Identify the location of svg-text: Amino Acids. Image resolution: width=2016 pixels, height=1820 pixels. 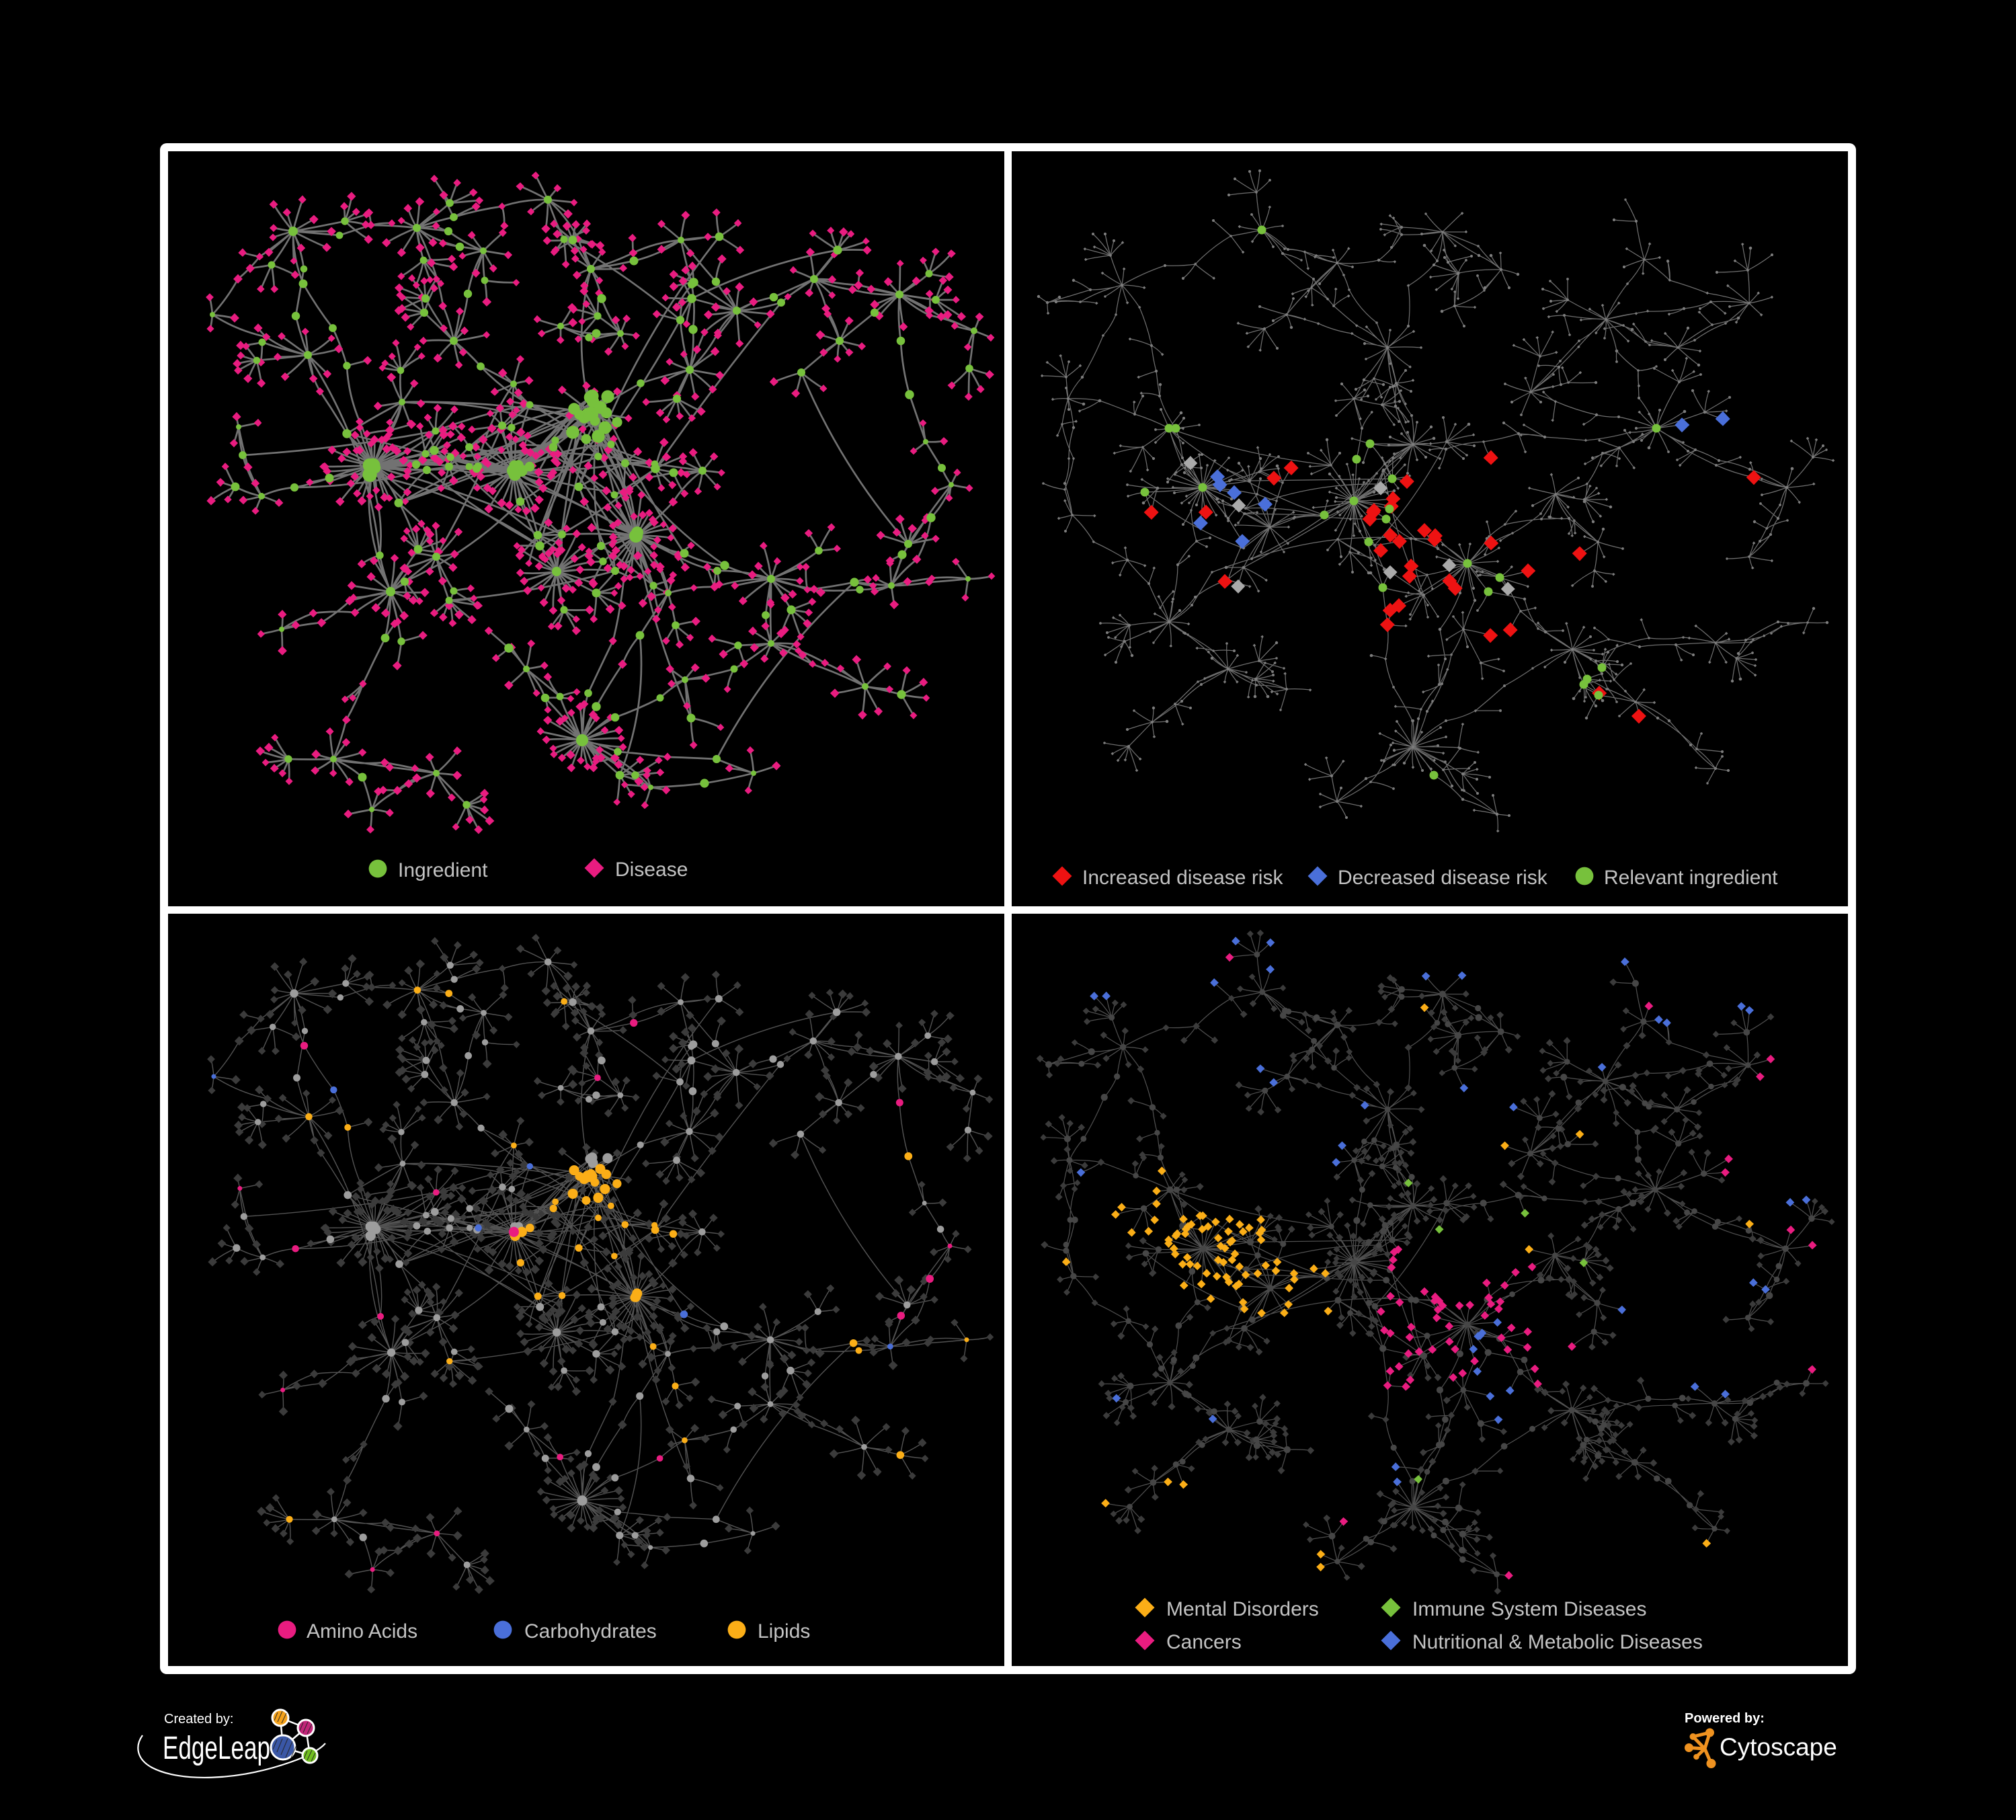
(362, 1631).